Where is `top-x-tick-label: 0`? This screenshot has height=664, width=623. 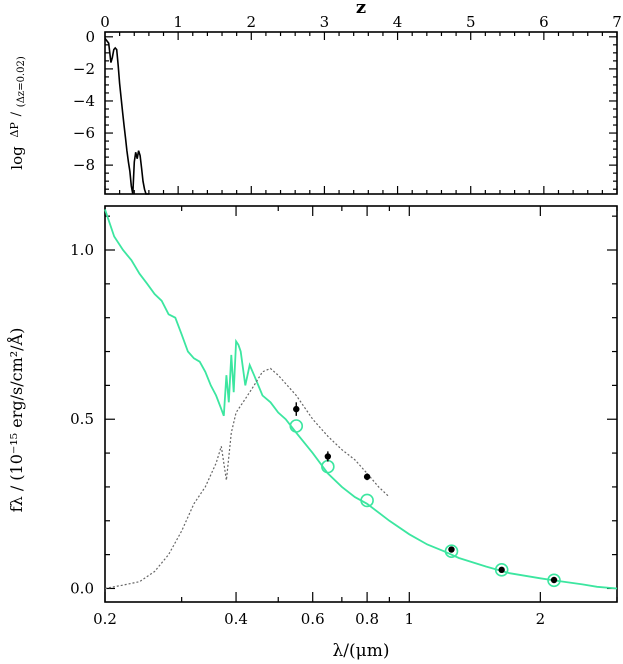
top-x-tick-label: 0 is located at coordinates (105, 22).